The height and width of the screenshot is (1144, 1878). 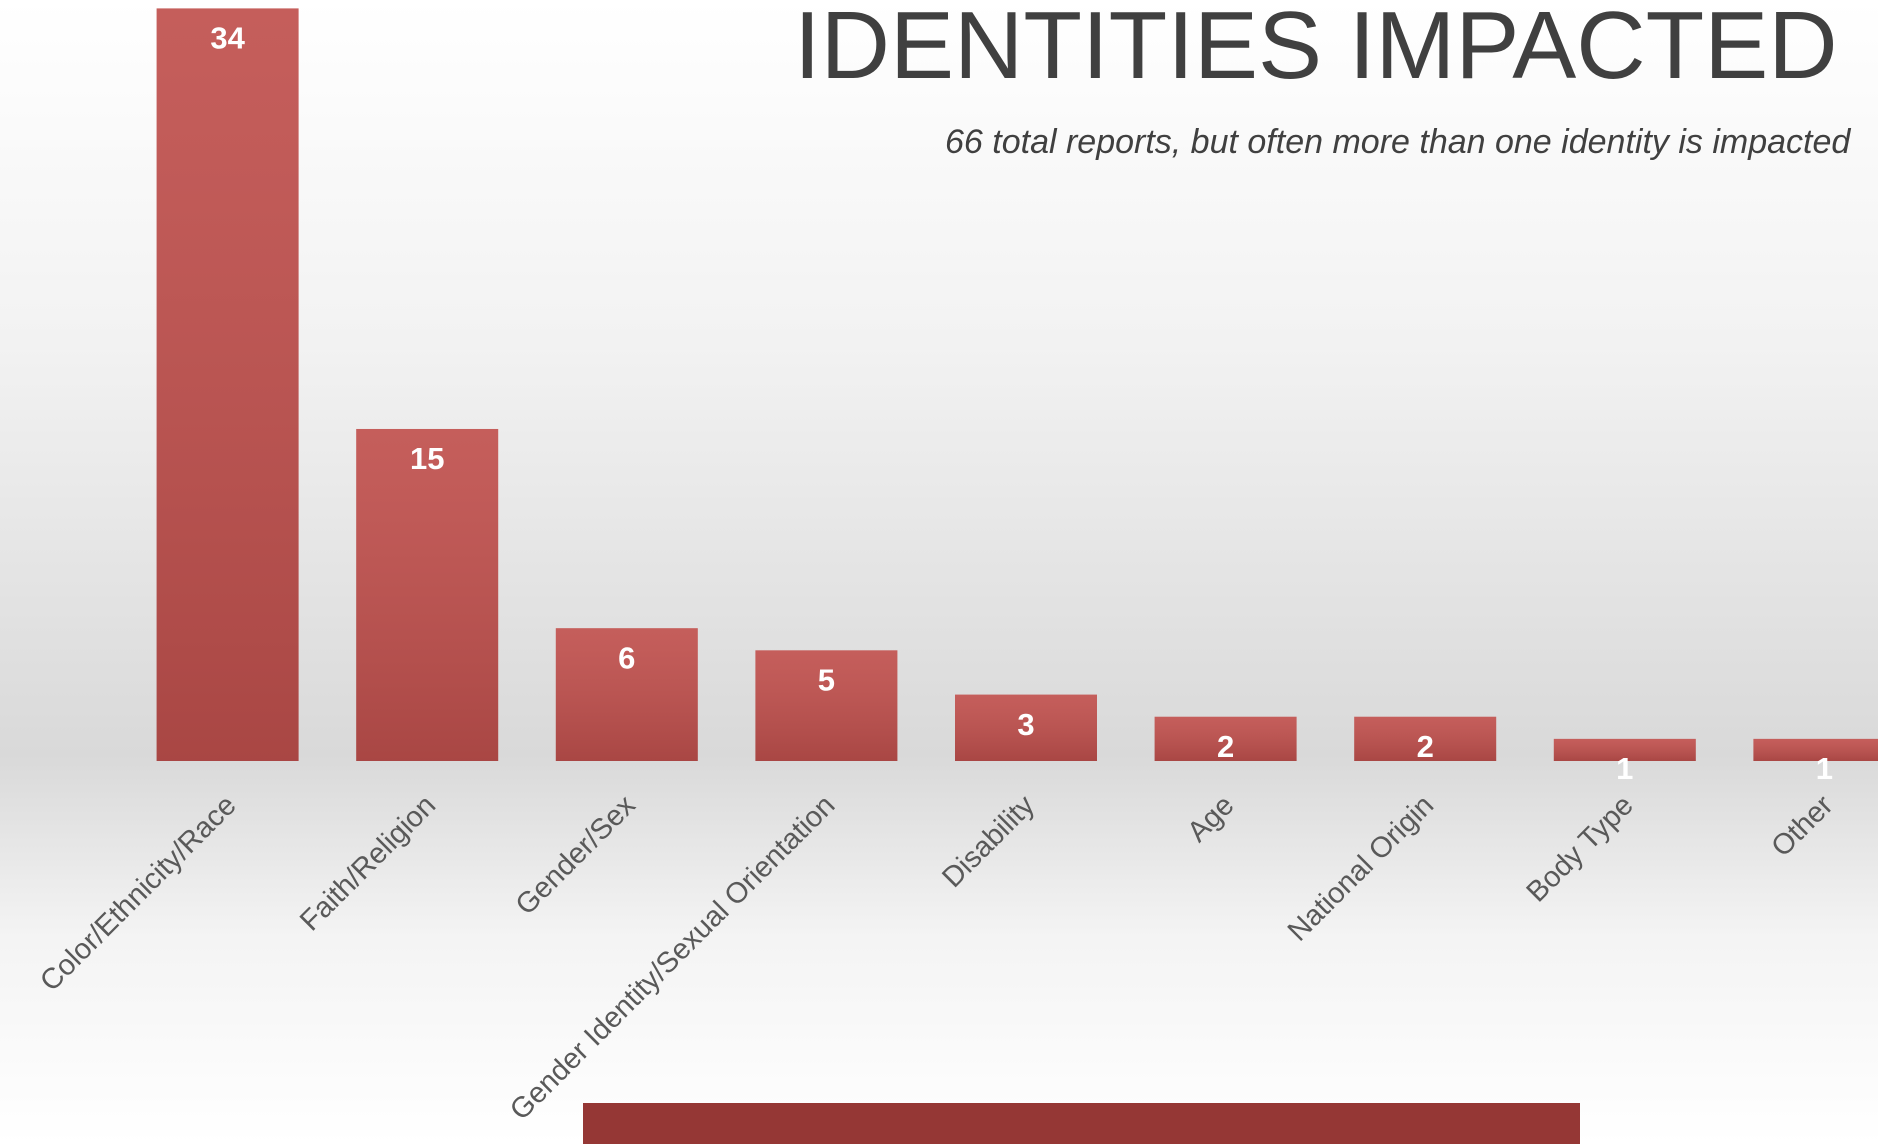 I want to click on chart-title: IDENTITIES IMPACTED, so click(x=1316, y=49).